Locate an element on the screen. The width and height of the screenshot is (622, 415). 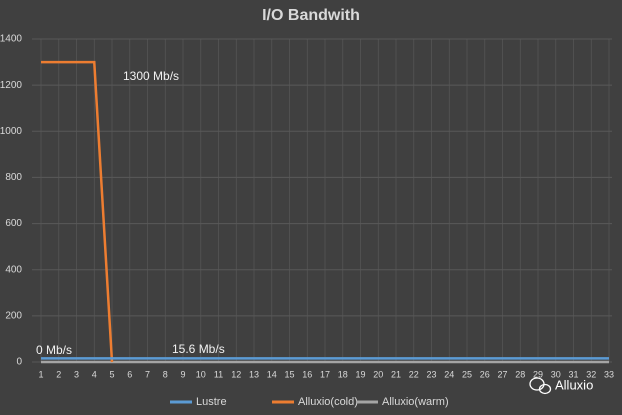
legend-label: Alluxio(cold) is located at coordinates (328, 402).